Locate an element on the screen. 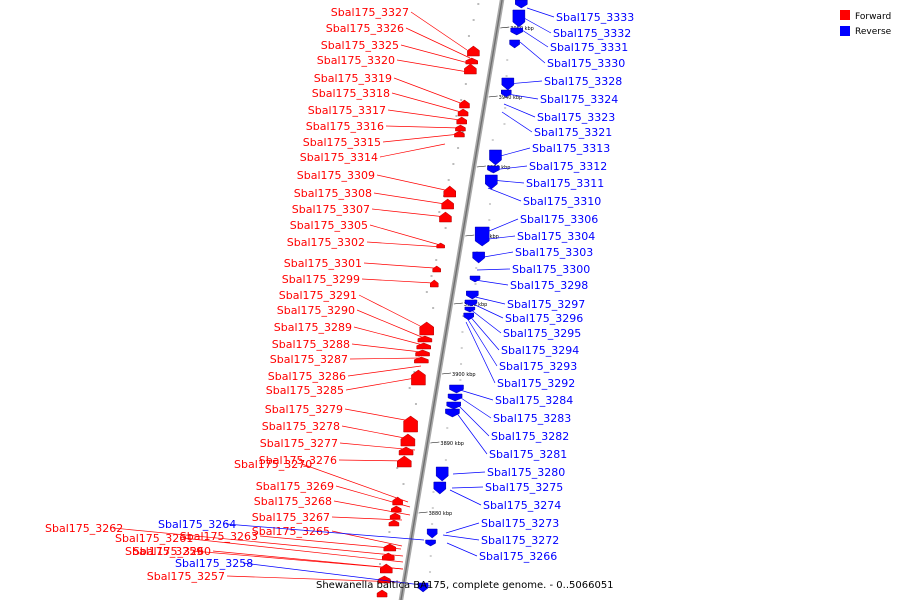 The image size is (900, 600). reverse-gene-label: Sbal175_3258 is located at coordinates (214, 563).